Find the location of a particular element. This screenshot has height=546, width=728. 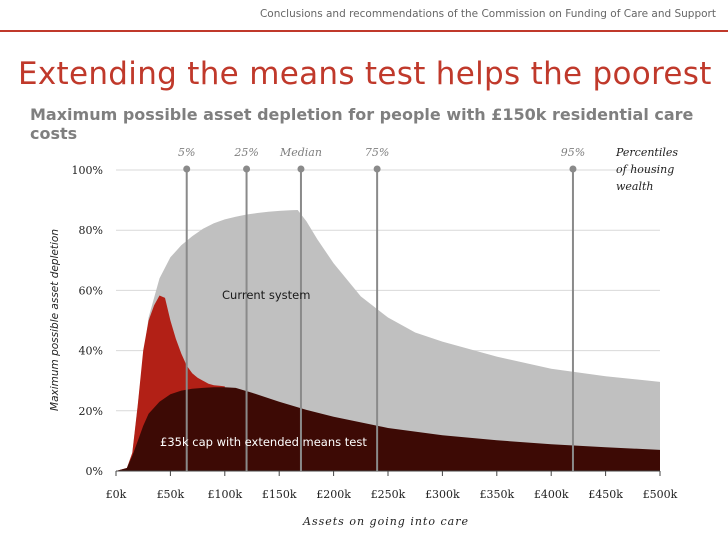

x-tick-label: £150k is located at coordinates (279, 494).